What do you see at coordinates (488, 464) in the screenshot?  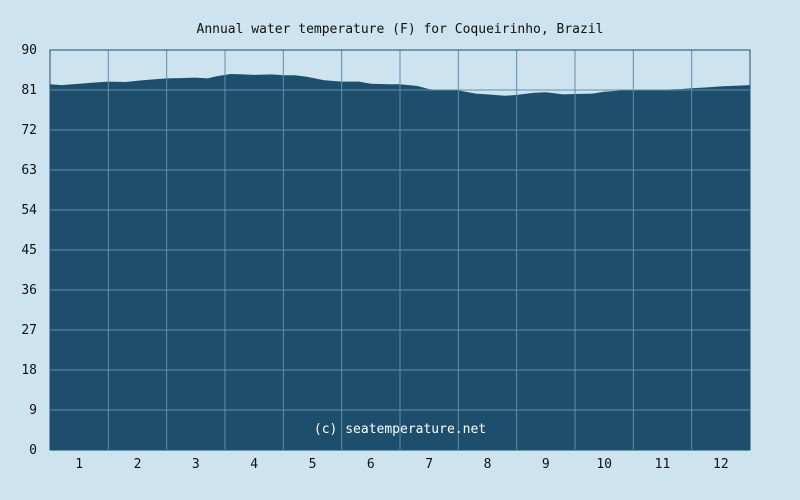 I see `x-tick-label: 8` at bounding box center [488, 464].